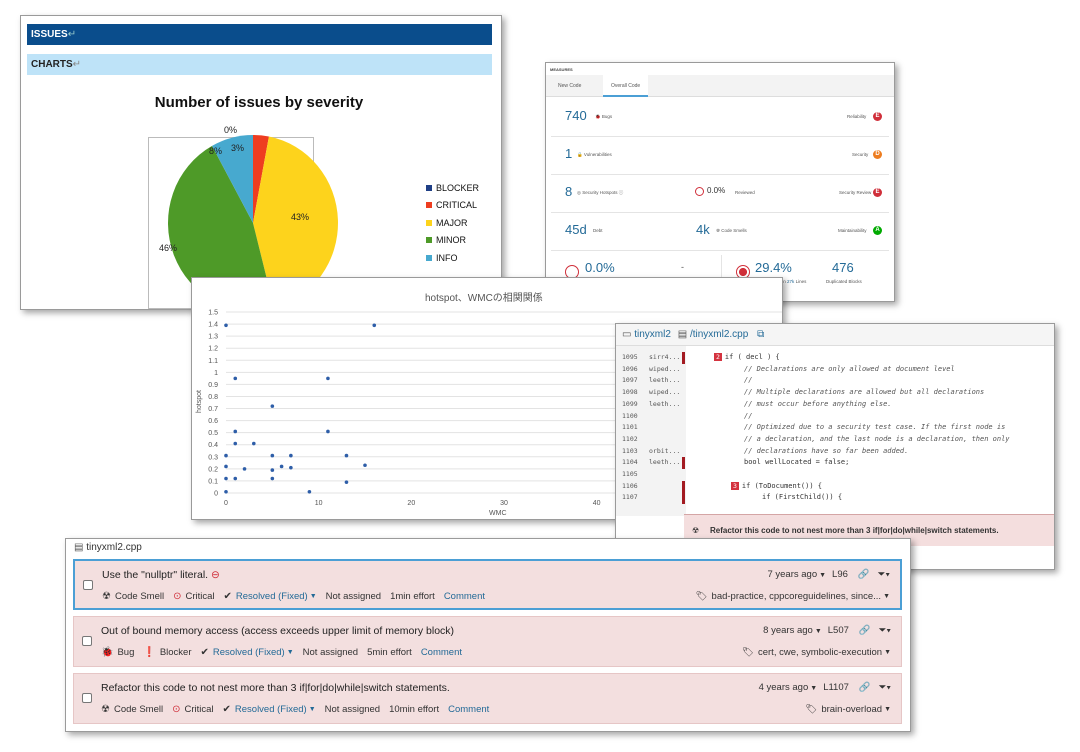  Describe the element at coordinates (719, 334) in the screenshot. I see `breadcrumb-file: /tinyxml2.cpp` at that location.